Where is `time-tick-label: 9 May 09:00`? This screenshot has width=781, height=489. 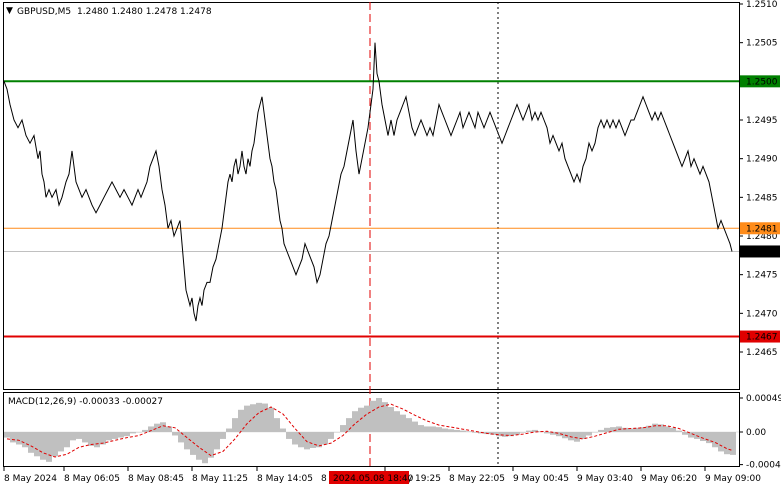
time-tick-label: 9 May 09:00 is located at coordinates (733, 479).